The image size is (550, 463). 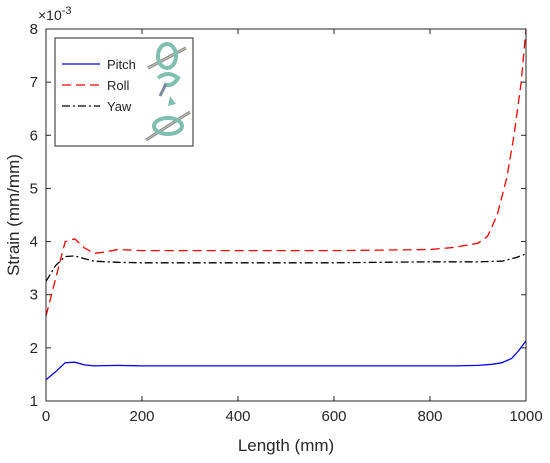 I want to click on y-tick-label: 4, so click(x=34, y=242).